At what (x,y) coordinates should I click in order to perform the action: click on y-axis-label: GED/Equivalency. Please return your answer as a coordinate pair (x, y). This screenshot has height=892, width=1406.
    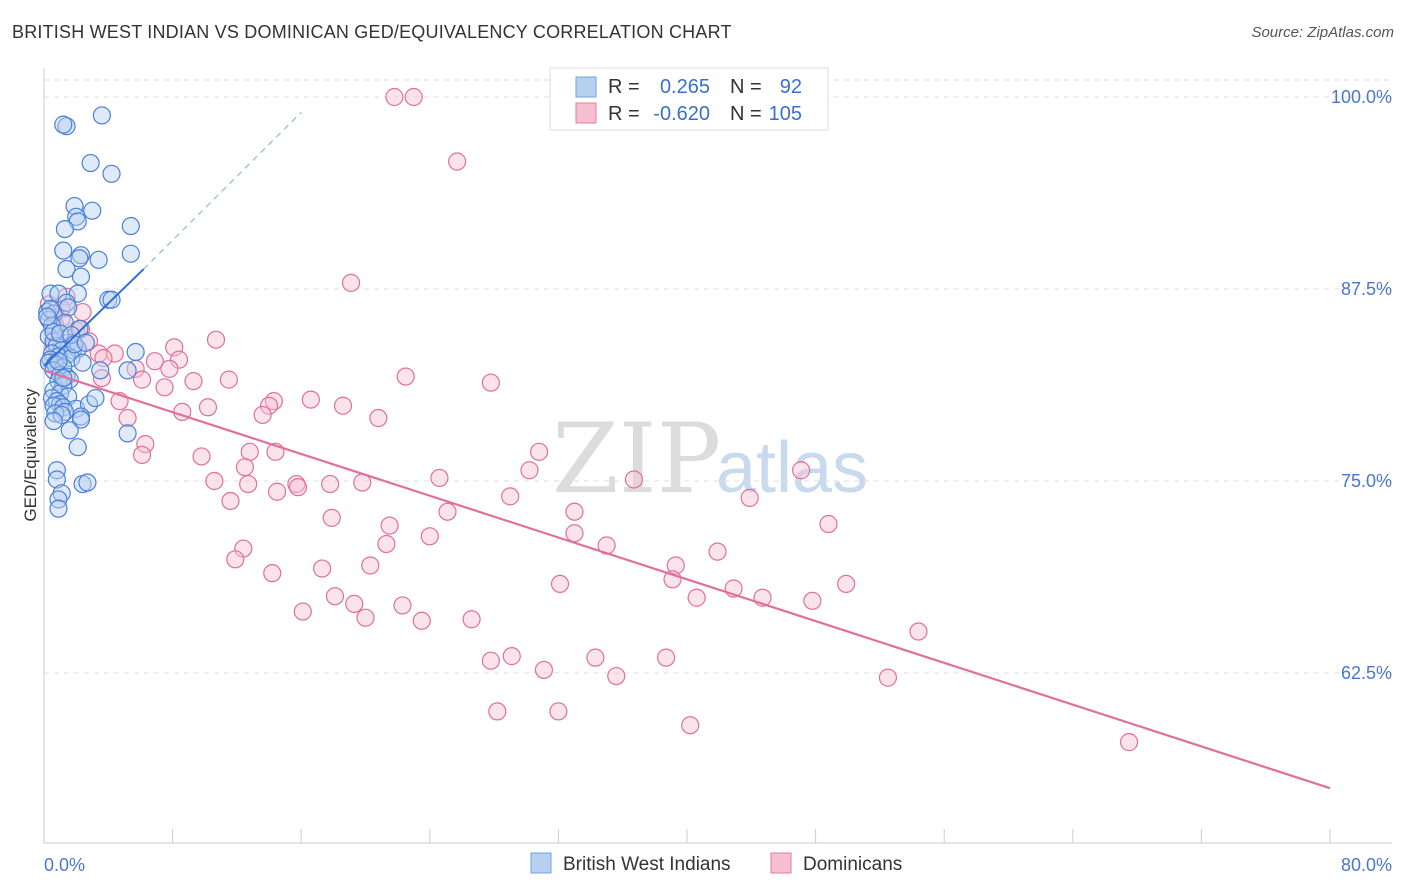
    Looking at the image, I should click on (30, 455).